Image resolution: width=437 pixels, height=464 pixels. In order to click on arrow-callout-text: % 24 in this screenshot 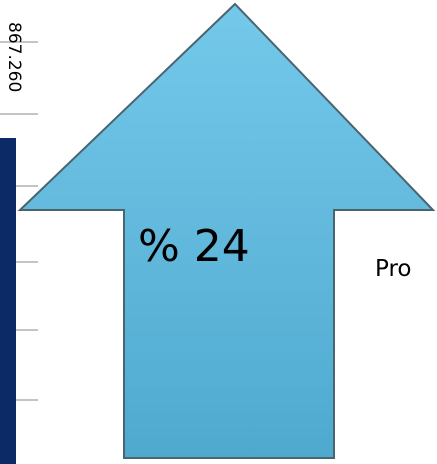, I will do `click(194, 246)`.